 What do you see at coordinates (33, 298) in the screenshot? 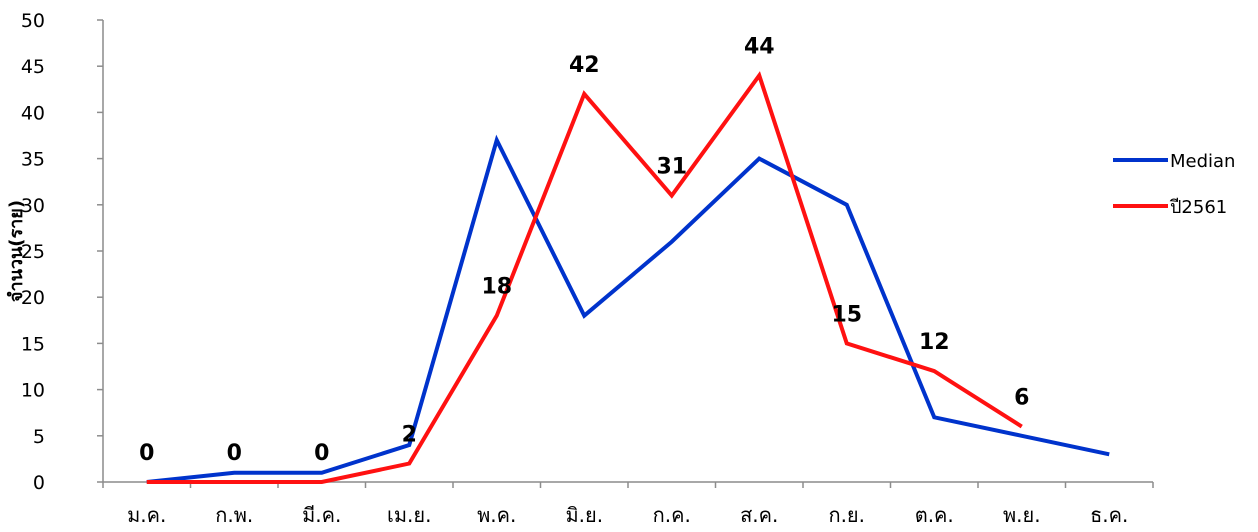
I see `y-tick-label: 20` at bounding box center [33, 298].